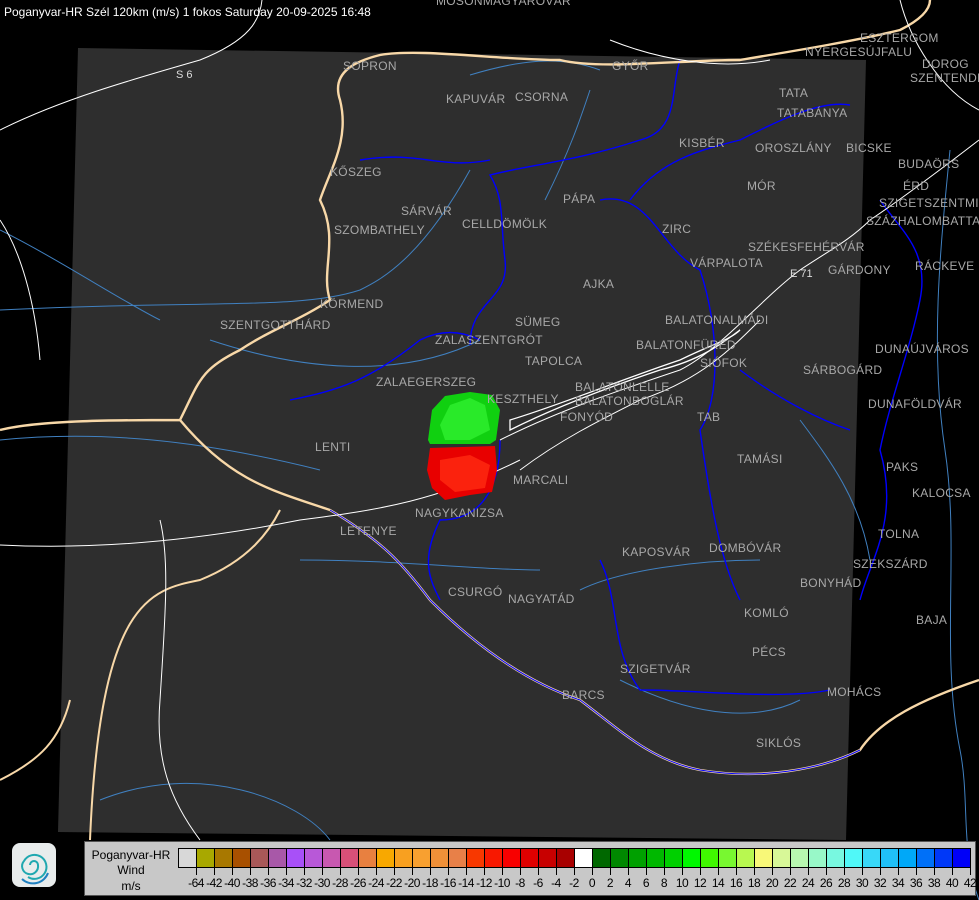  I want to click on swirl-logo-icon, so click(35, 869).